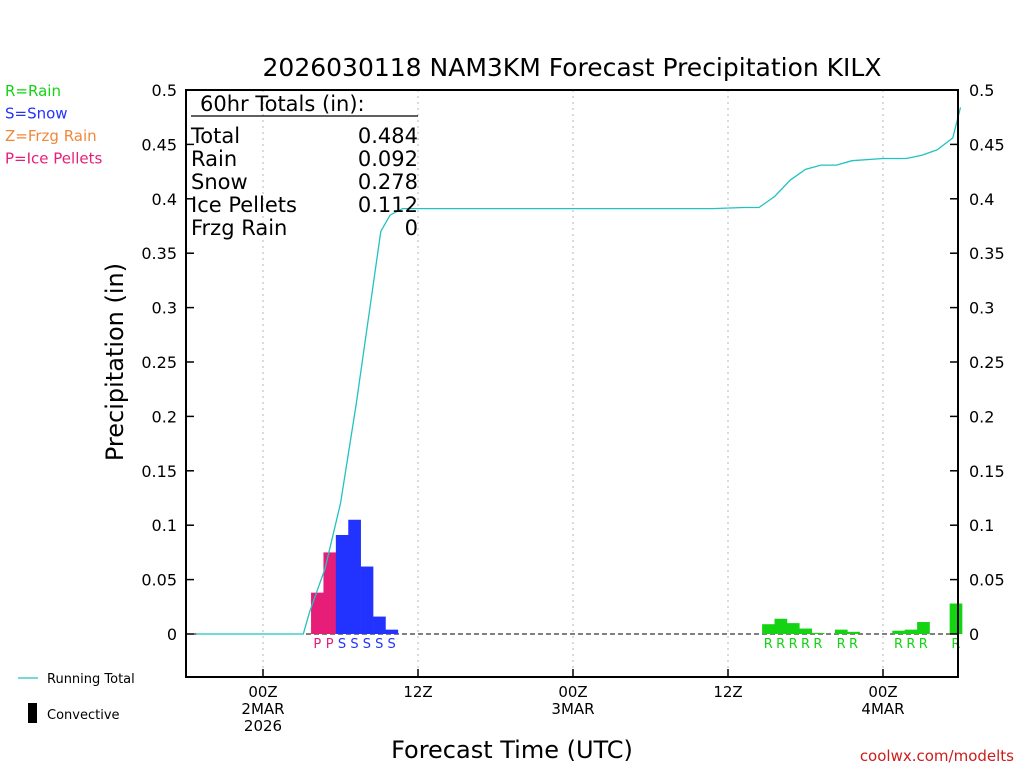 This screenshot has width=1024, height=768. I want to click on y-tick-label-right: 0.4, so click(981, 199).